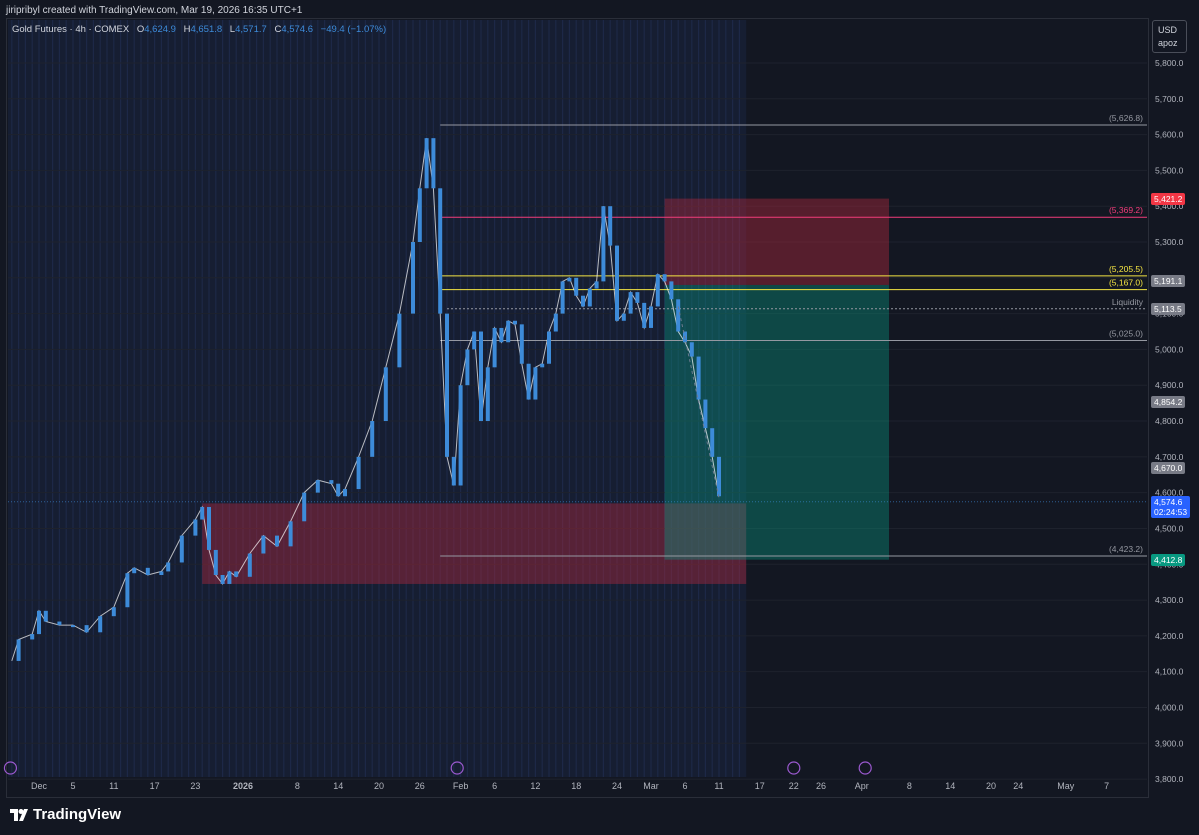 This screenshot has height=835, width=1199. Describe the element at coordinates (71, 29) in the screenshot. I see `symbol-name: Gold Futures · 4h · COMEX` at that location.